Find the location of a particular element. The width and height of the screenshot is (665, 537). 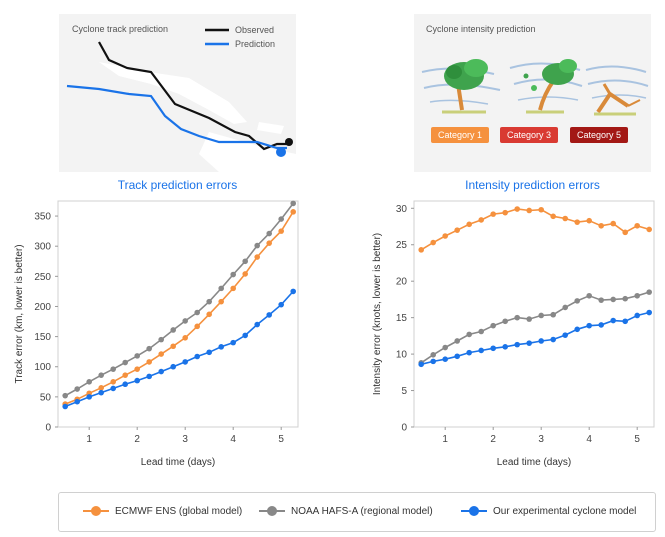

intensity-illustration-panel: Cyclone intensity prediction is located at coordinates (532, 93).